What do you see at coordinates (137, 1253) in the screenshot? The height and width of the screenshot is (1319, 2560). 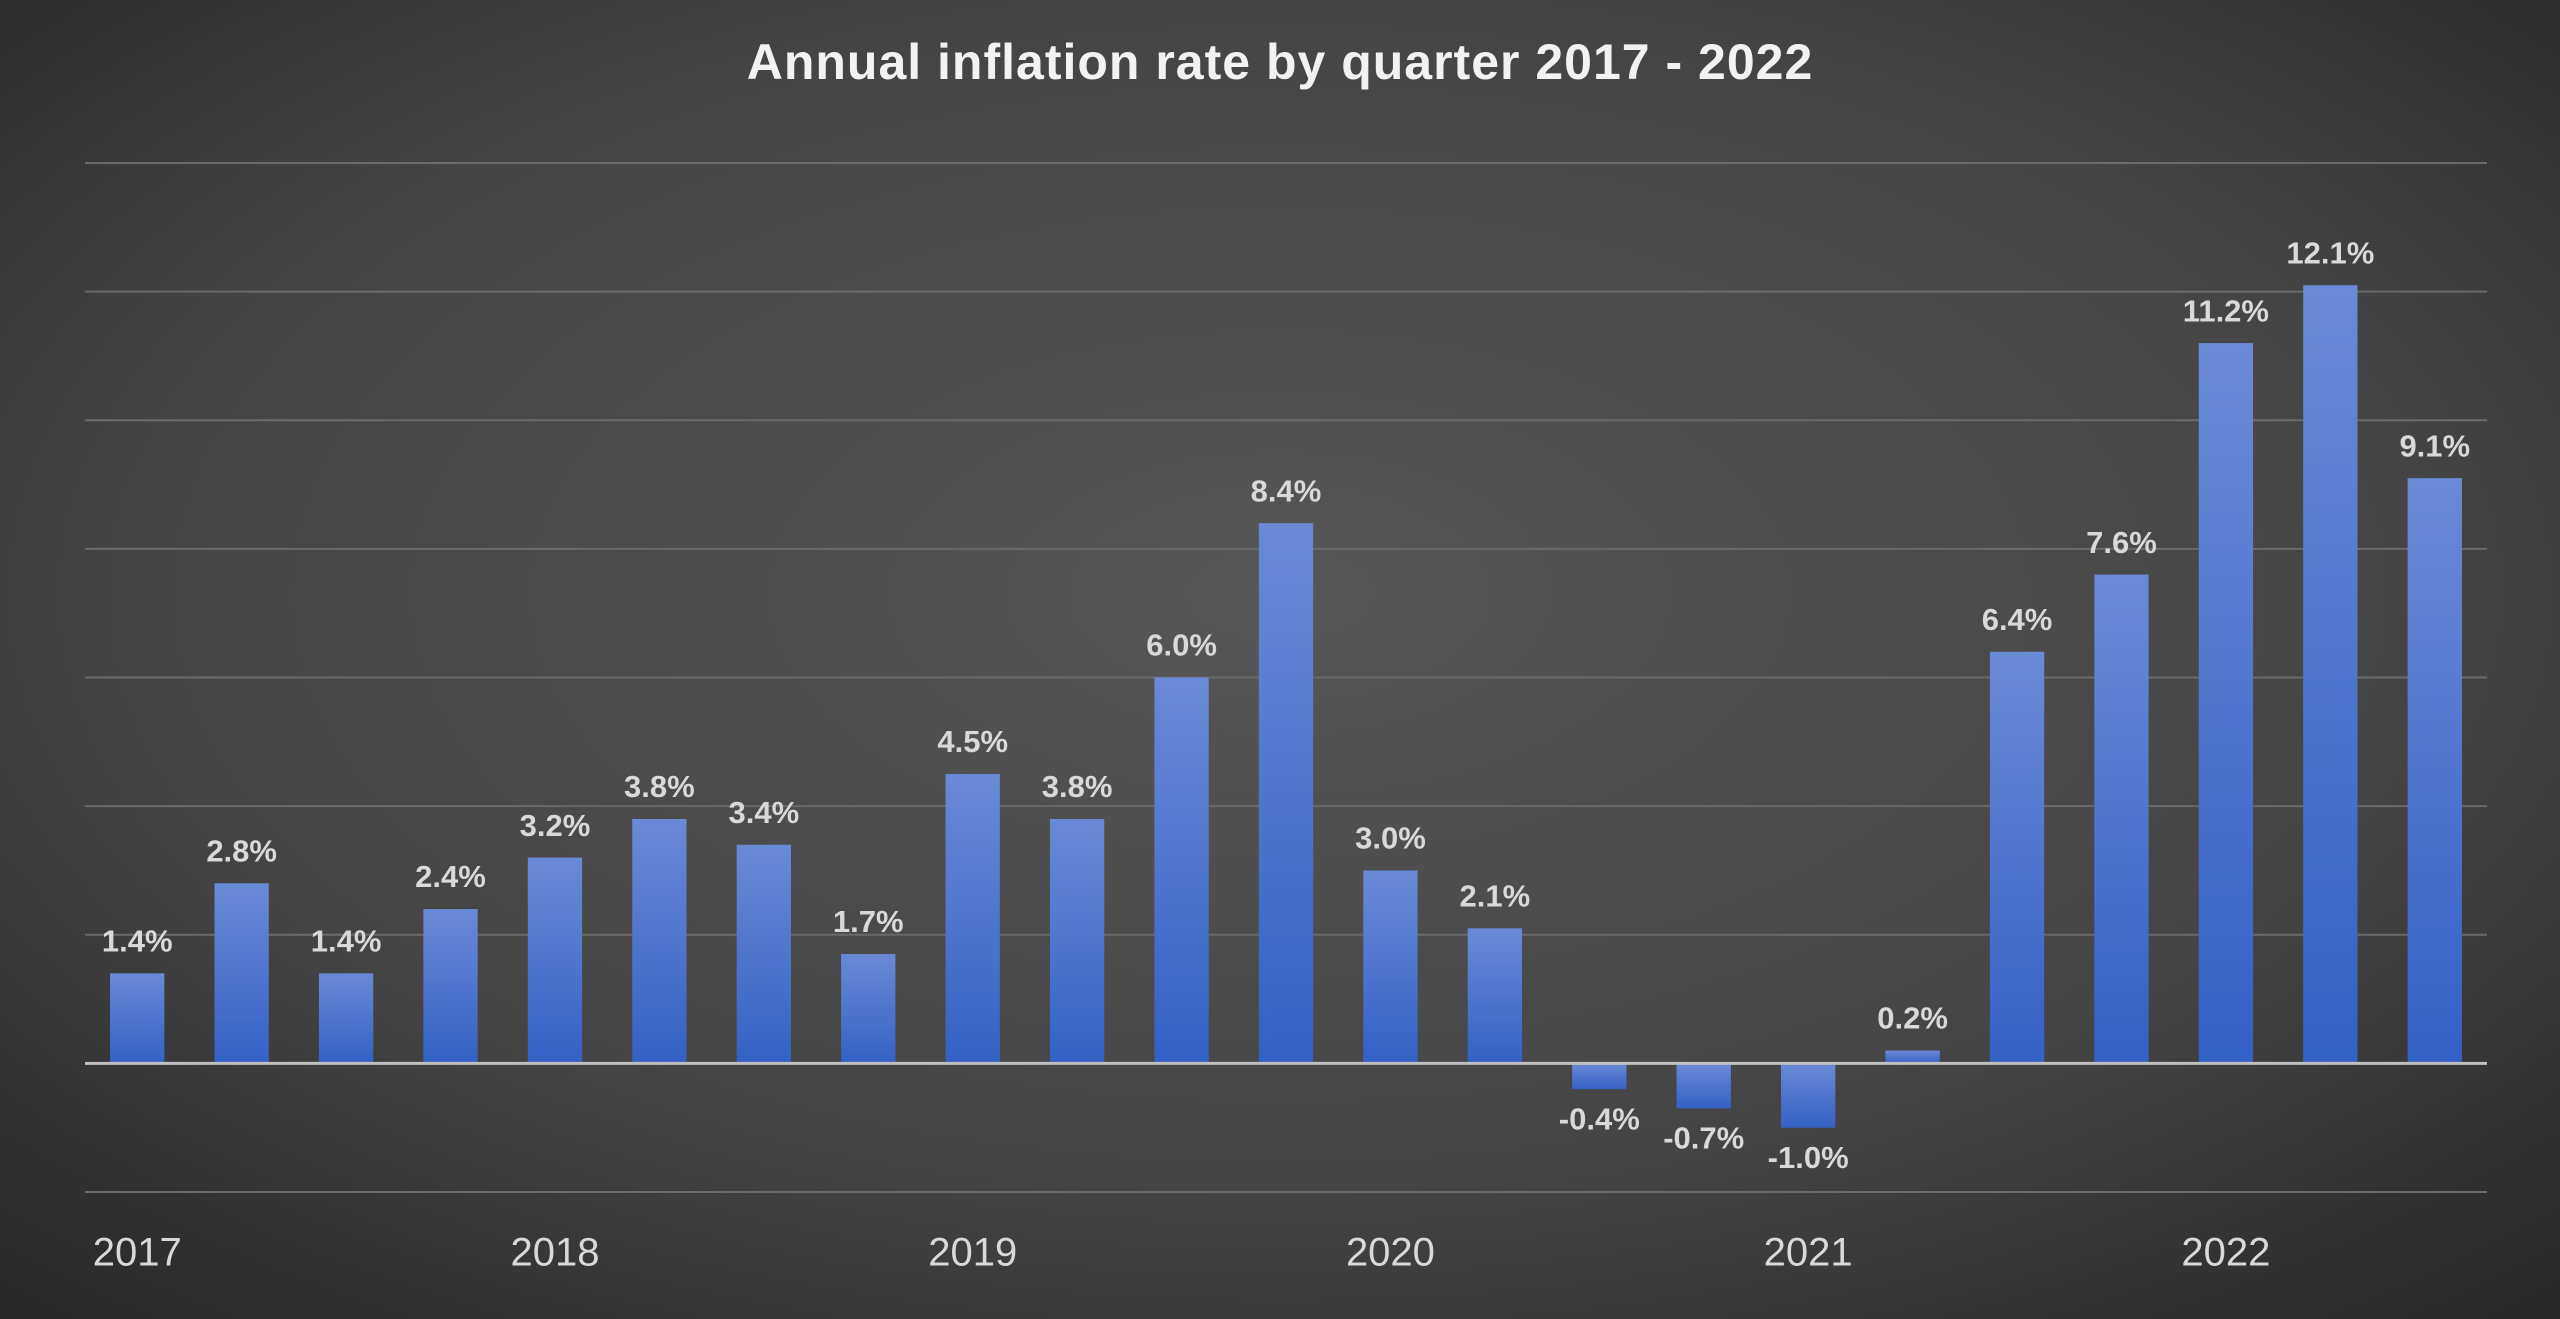 I see `x-tick-label: 2017` at bounding box center [137, 1253].